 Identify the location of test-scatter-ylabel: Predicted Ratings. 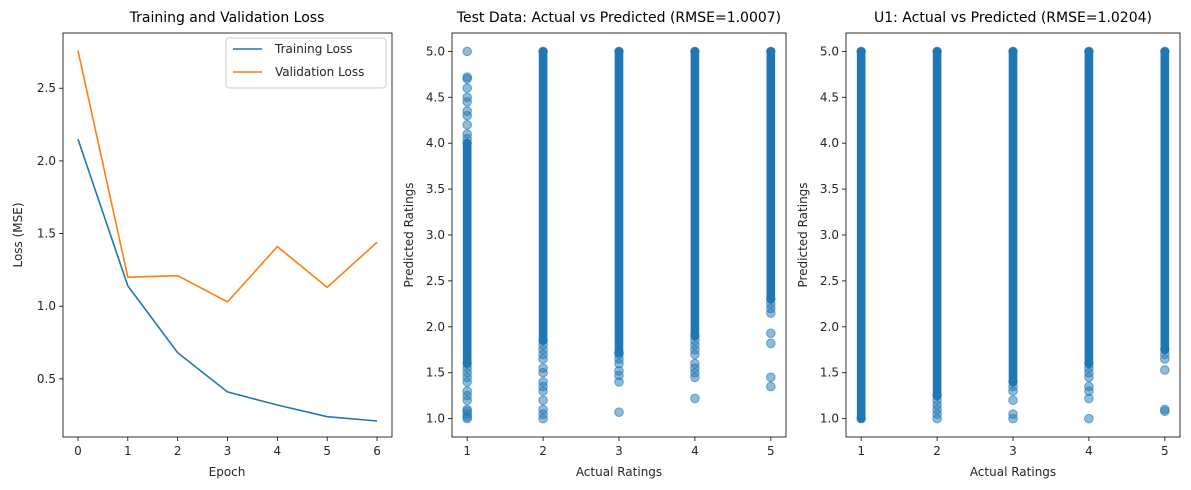
(409, 234).